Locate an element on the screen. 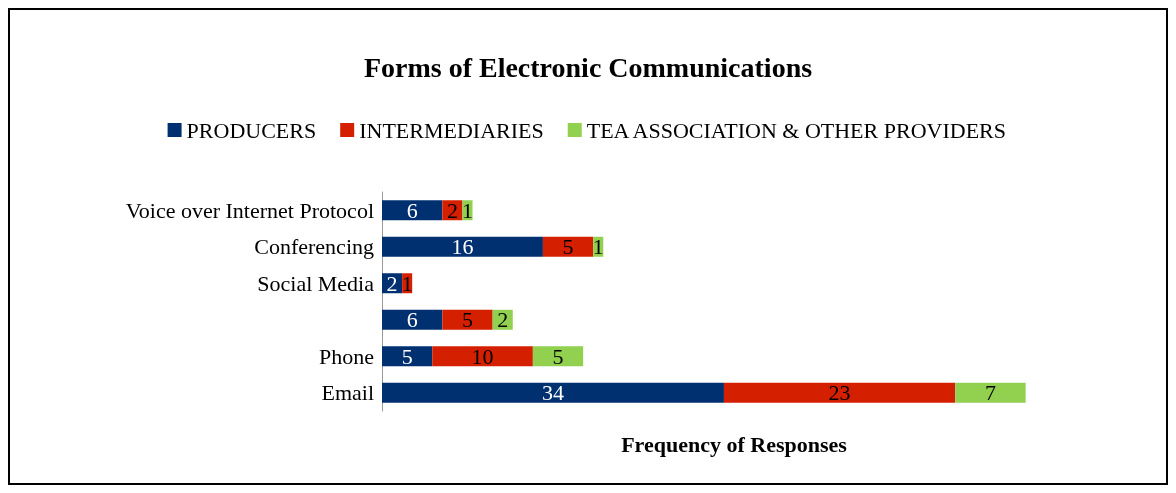 The width and height of the screenshot is (1176, 493). data-label: 10 is located at coordinates (482, 356).